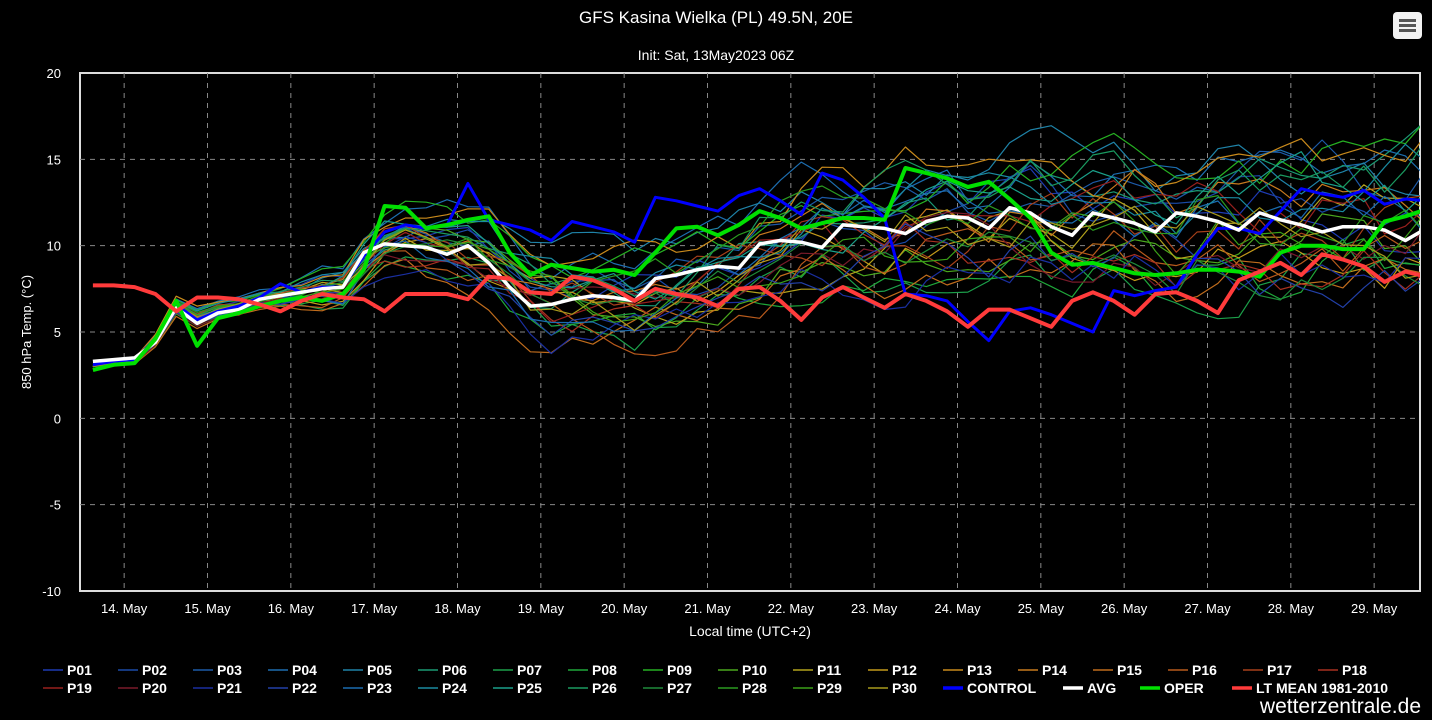 The width and height of the screenshot is (1432, 720). Describe the element at coordinates (679, 688) in the screenshot. I see `legend-label: P27` at that location.